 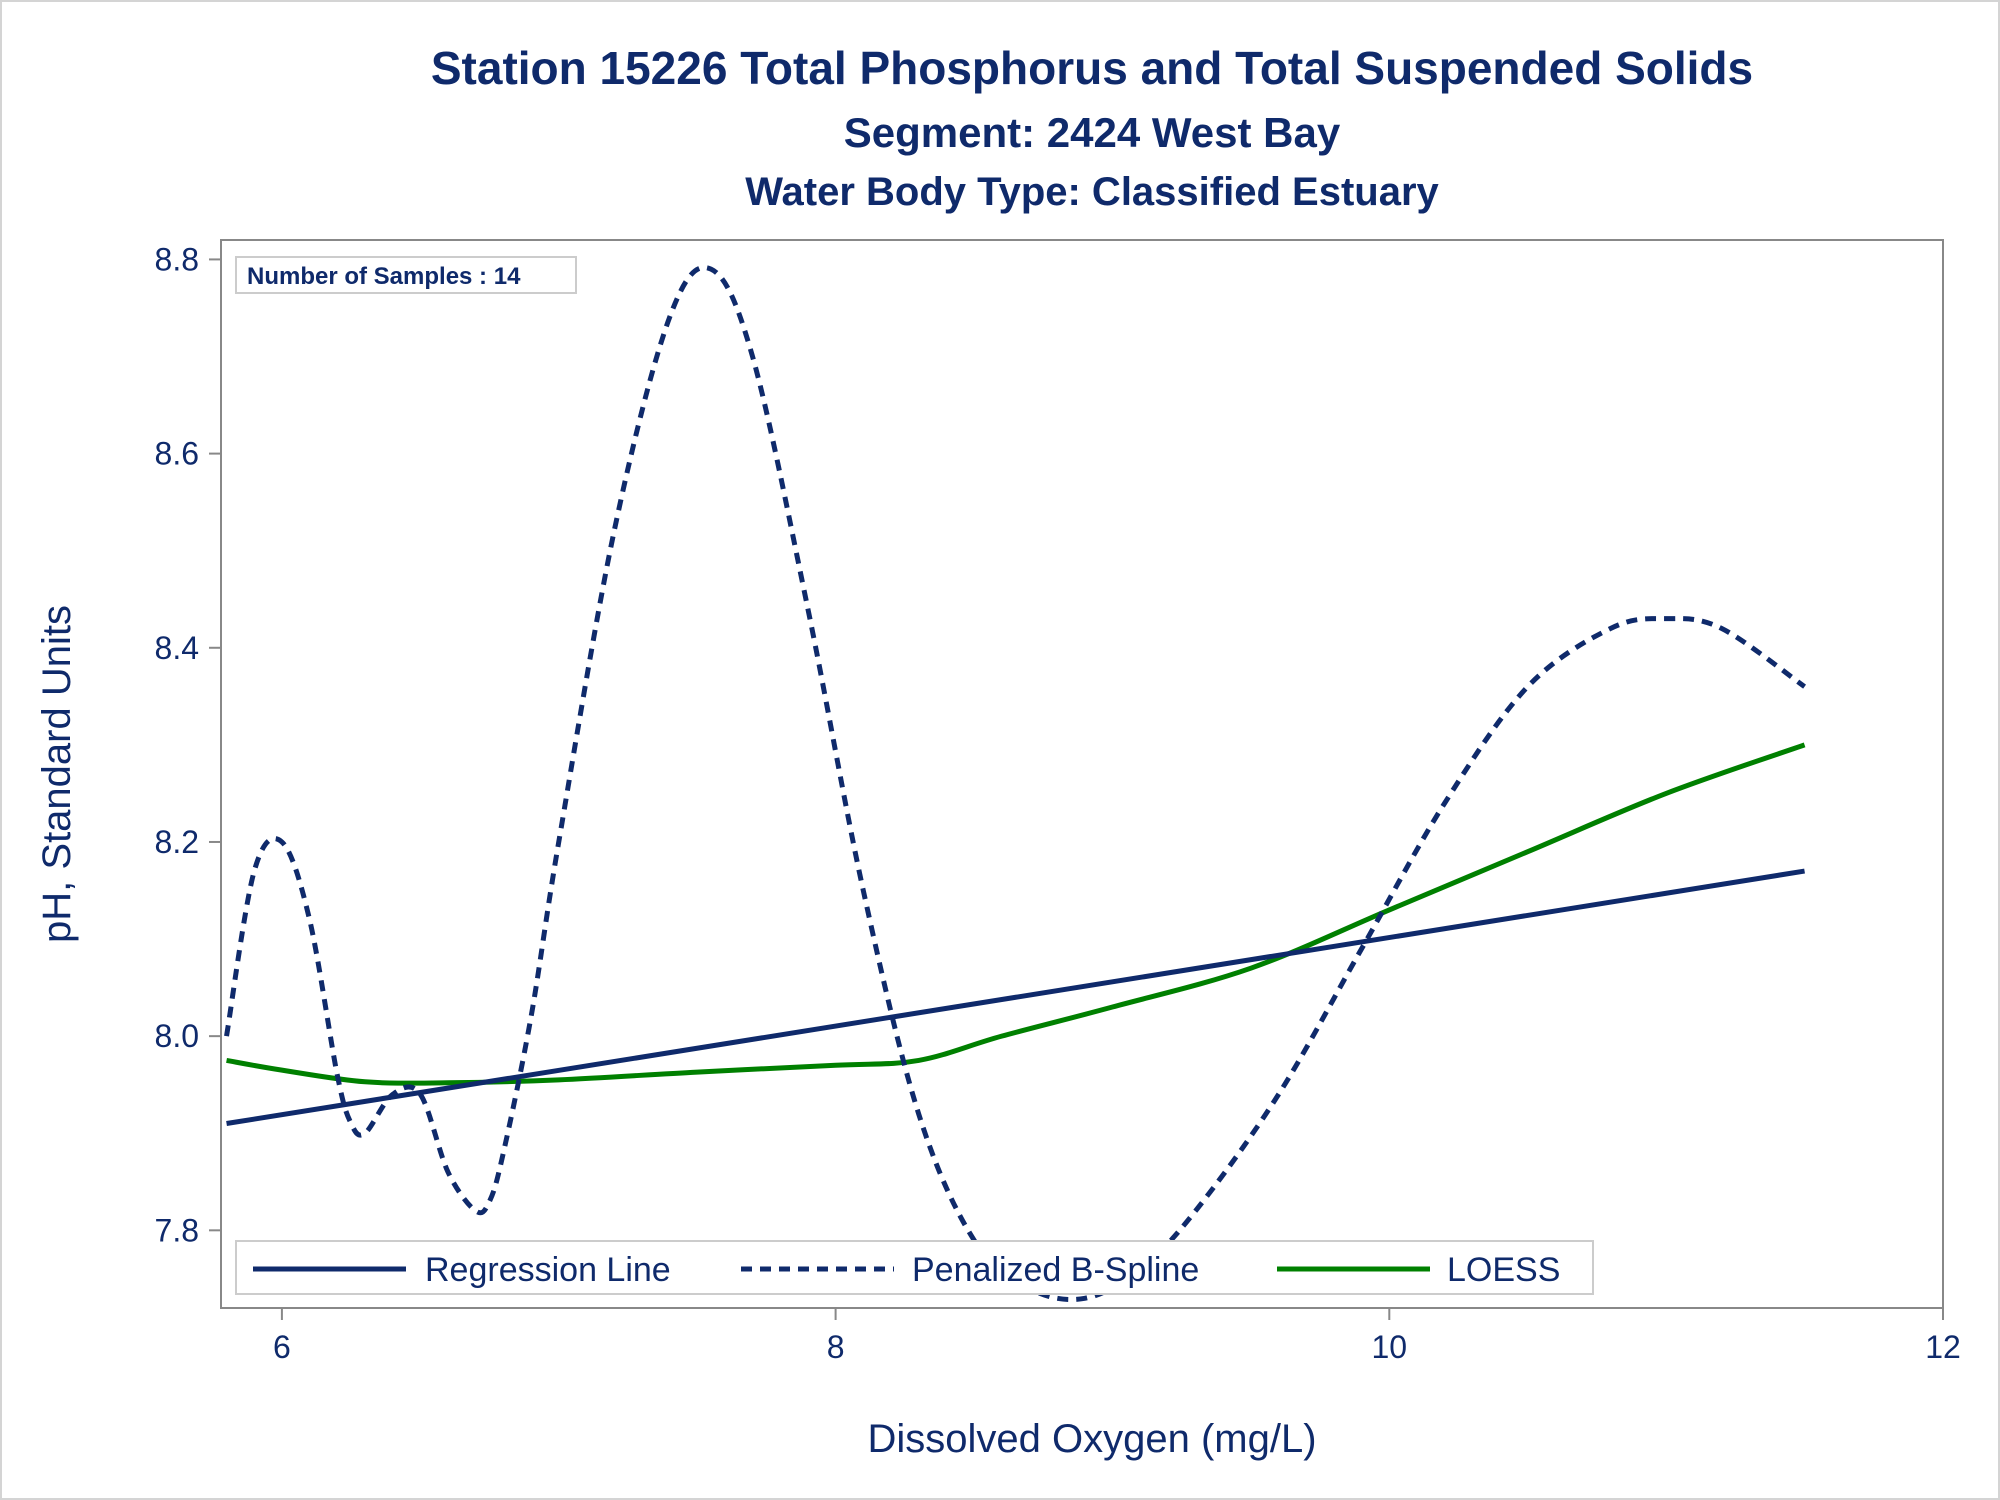 I want to click on series-line-regression-line, so click(x=1015, y=997).